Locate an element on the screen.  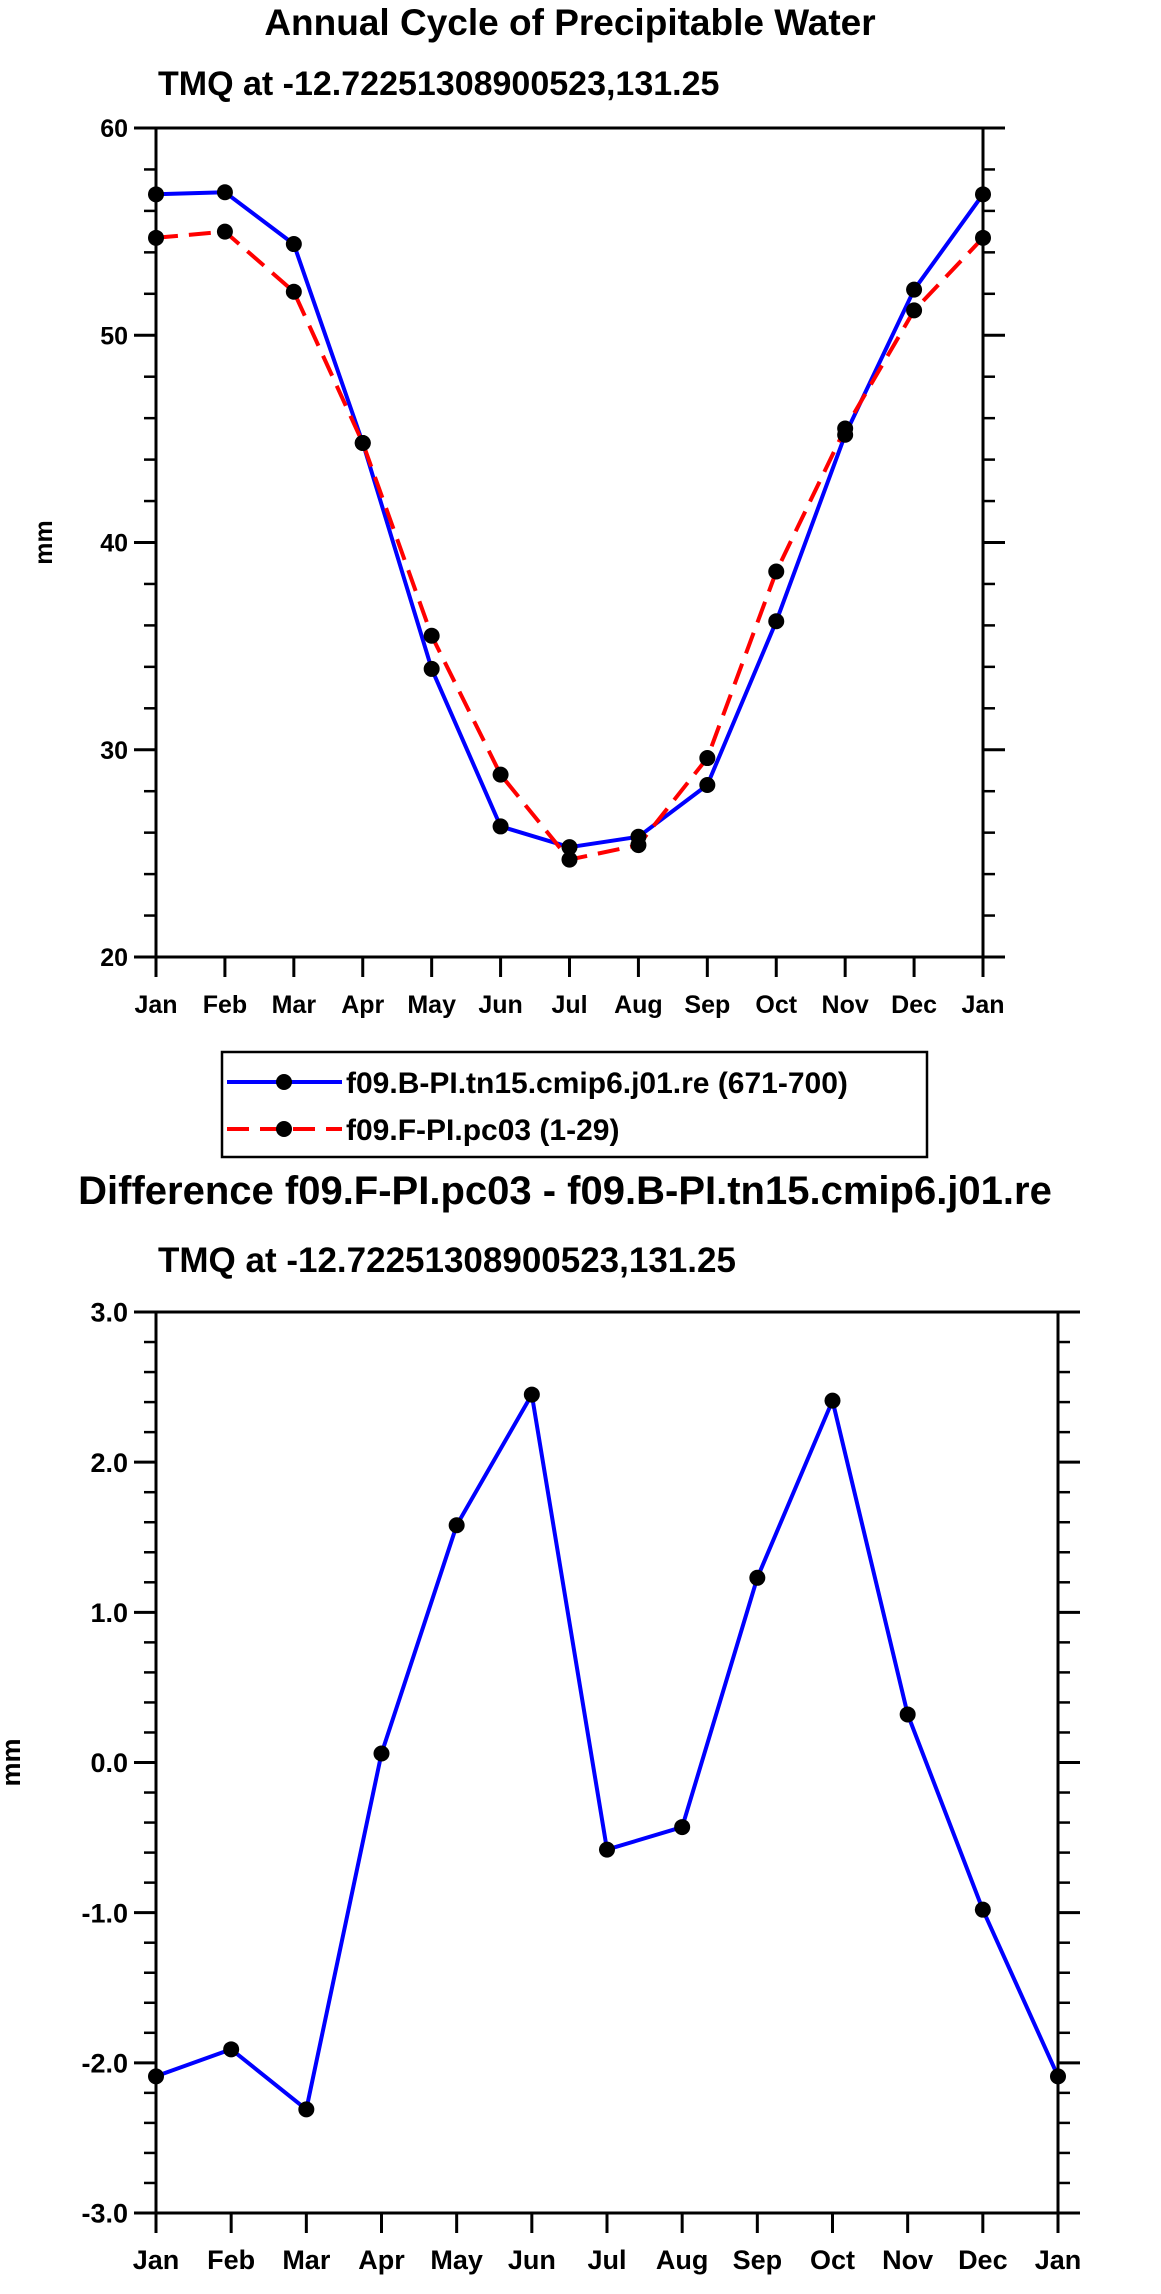
y-tick-label: 3.0 is located at coordinates (109, 1313).